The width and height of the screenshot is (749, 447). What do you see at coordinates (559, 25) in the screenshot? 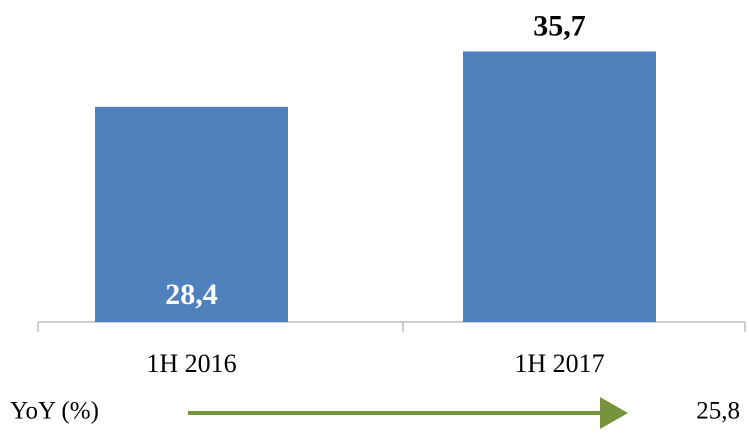
I see `data-label: 35,7` at bounding box center [559, 25].